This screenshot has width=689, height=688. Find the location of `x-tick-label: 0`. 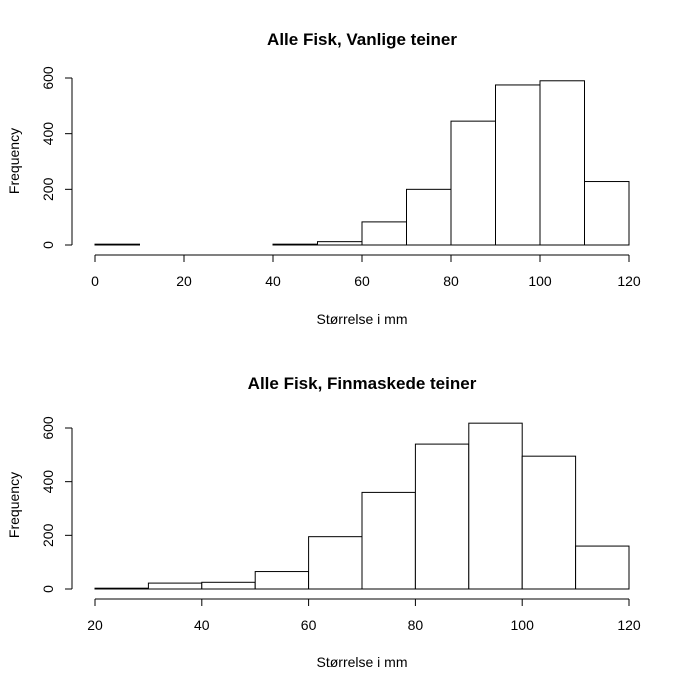

x-tick-label: 0 is located at coordinates (95, 281).